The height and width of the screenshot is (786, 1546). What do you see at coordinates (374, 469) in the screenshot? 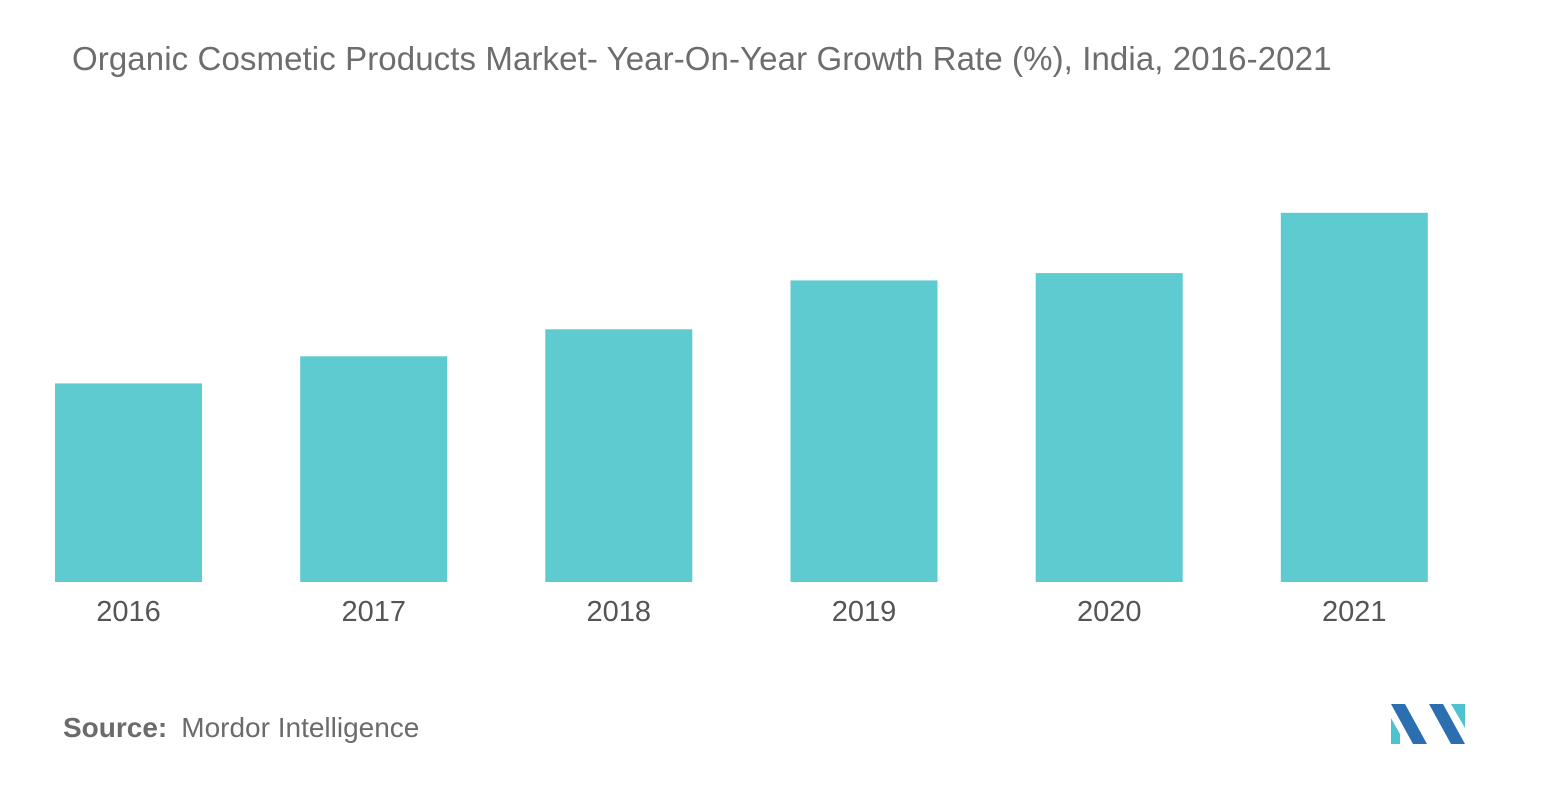
I see `bar-2017` at bounding box center [374, 469].